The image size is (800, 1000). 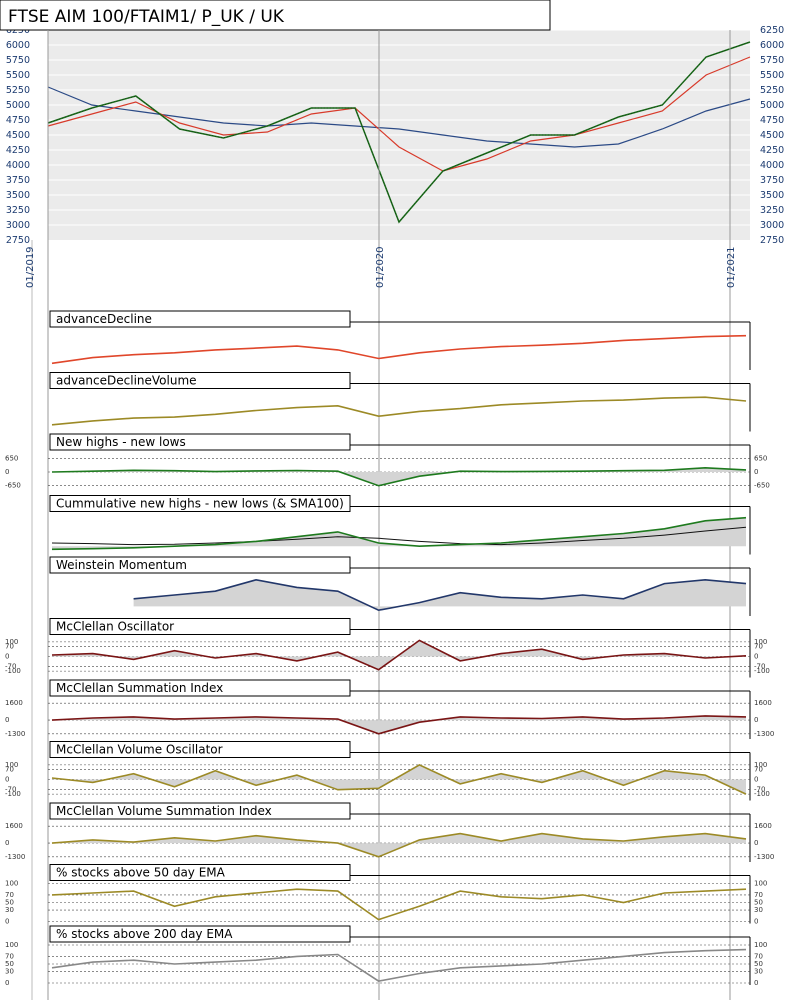 What do you see at coordinates (772, 90) in the screenshot?
I see `price-tick-right-label: 5250` at bounding box center [772, 90].